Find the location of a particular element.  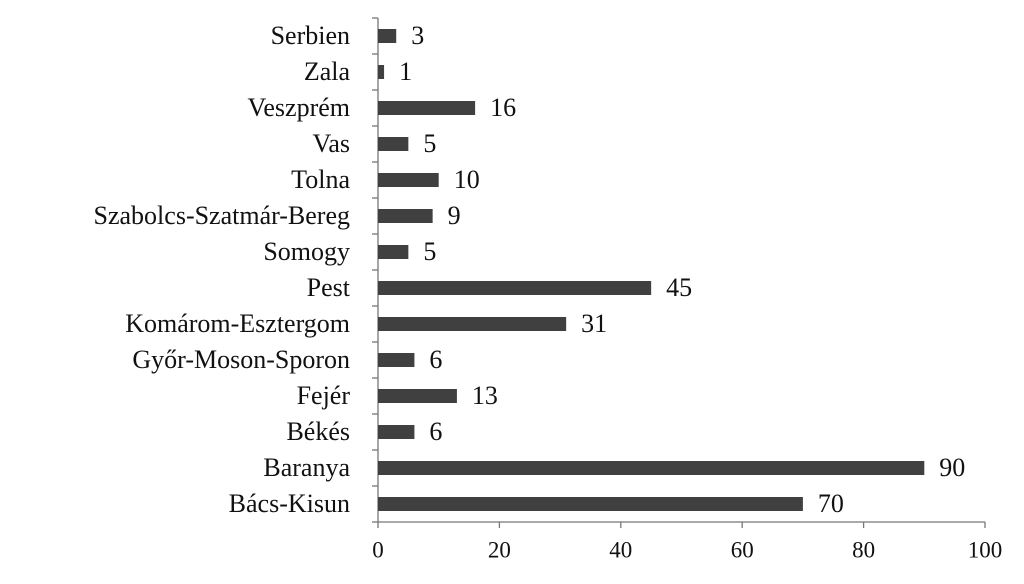

y-tick-label: Veszprém is located at coordinates (298, 107).